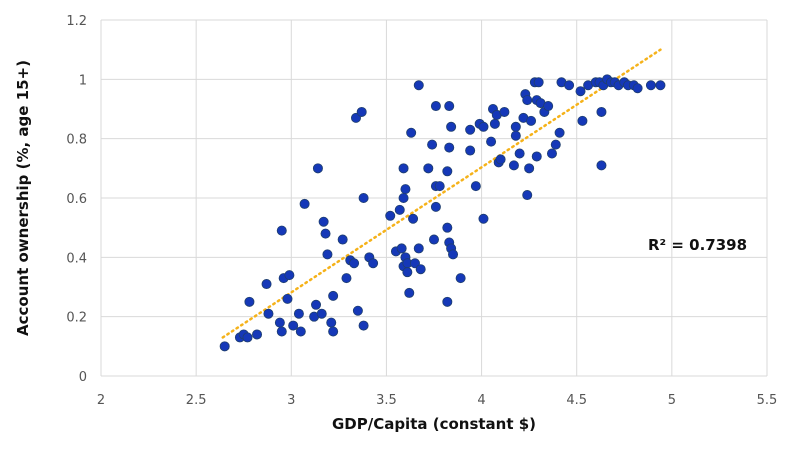  Describe the element at coordinates (76, 199) in the screenshot. I see `y-tick-label: 0.6` at that location.